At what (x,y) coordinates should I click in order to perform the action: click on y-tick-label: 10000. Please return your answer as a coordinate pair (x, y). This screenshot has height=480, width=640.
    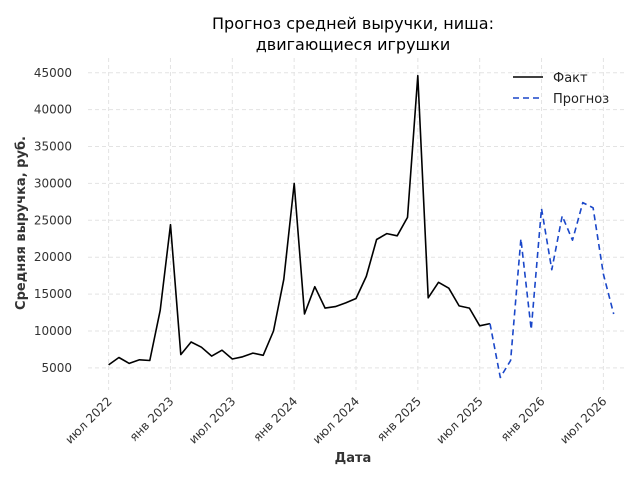
    Looking at the image, I should click on (53, 331).